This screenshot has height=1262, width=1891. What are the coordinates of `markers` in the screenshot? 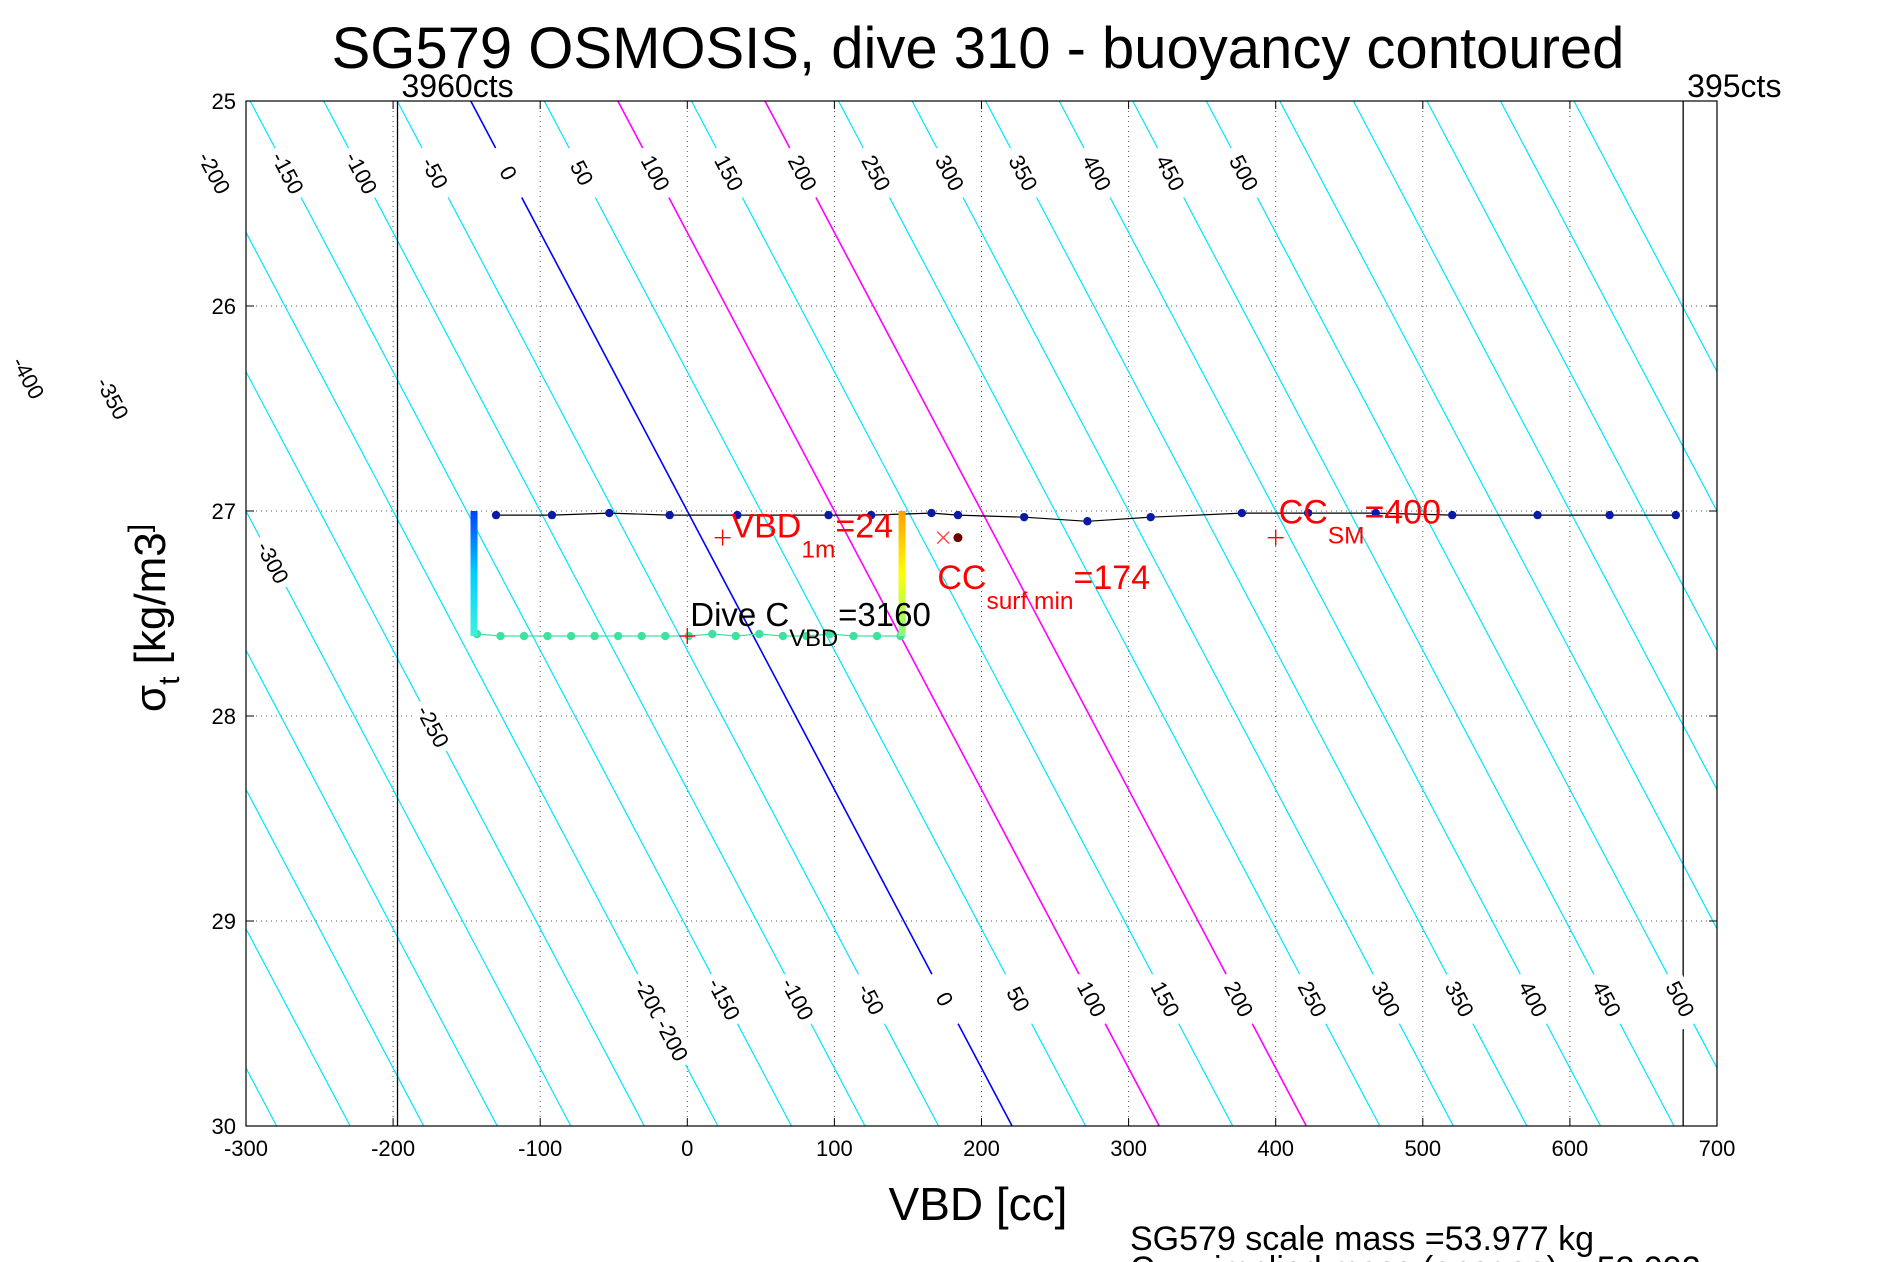 It's located at (981, 587).